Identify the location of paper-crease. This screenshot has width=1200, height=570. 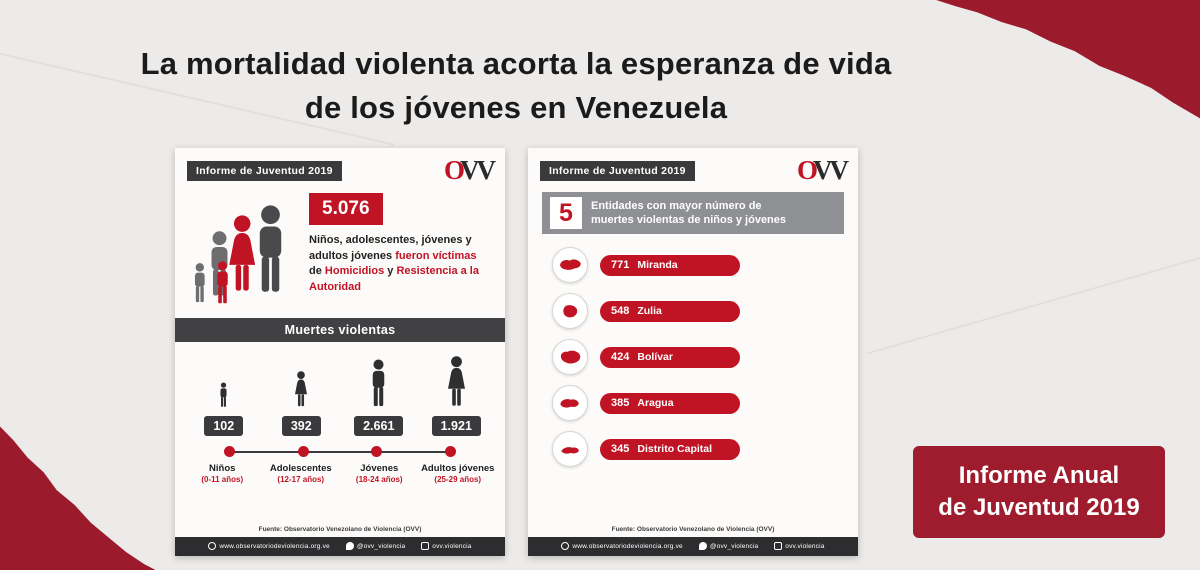
(1033, 301).